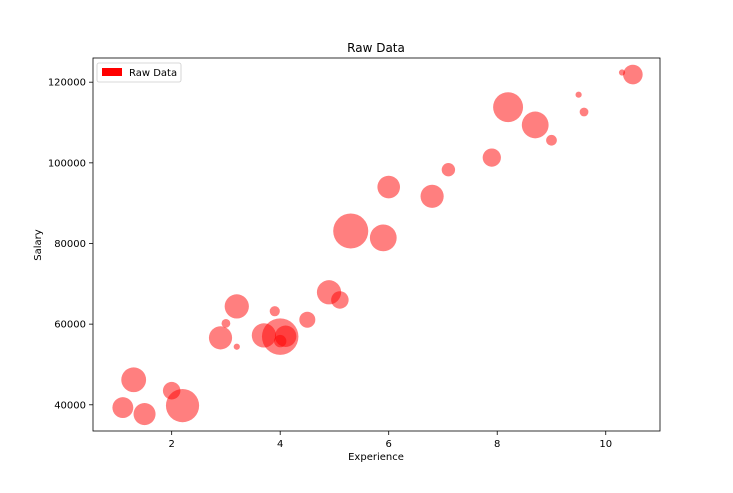 Image resolution: width=733 pixels, height=493 pixels. Describe the element at coordinates (38, 244) in the screenshot. I see `y-axis-label: Salary` at that location.